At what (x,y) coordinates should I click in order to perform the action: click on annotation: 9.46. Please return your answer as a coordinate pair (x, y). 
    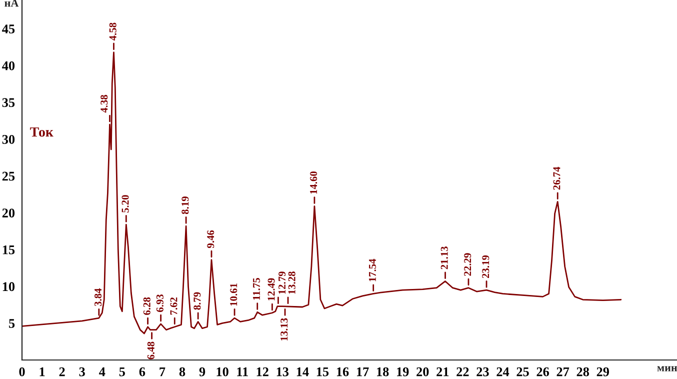
    Looking at the image, I should click on (210, 239).